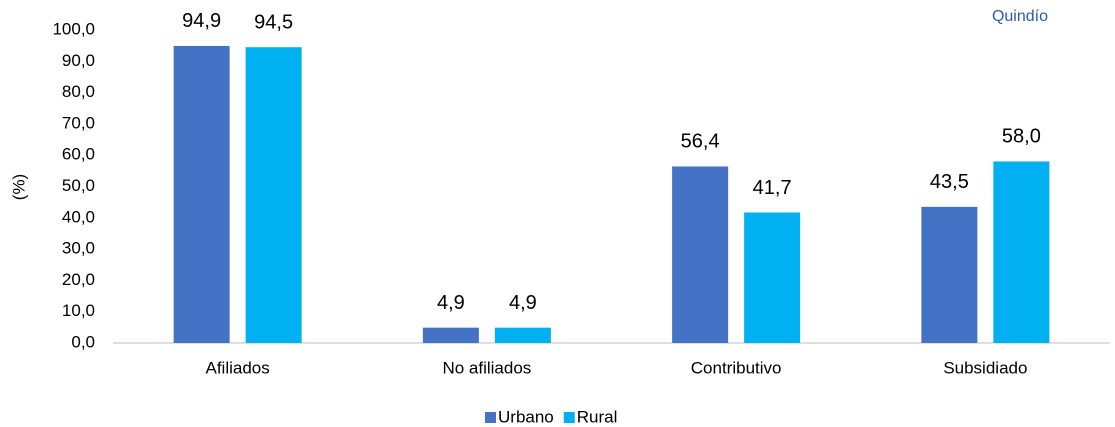  I want to click on value-label: 41,7, so click(772, 188).